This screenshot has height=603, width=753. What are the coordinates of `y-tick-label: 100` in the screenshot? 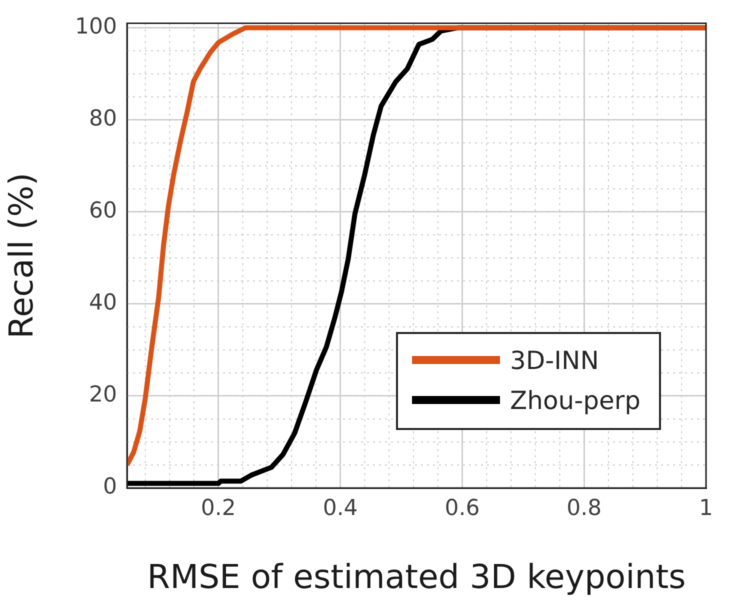 It's located at (96, 27).